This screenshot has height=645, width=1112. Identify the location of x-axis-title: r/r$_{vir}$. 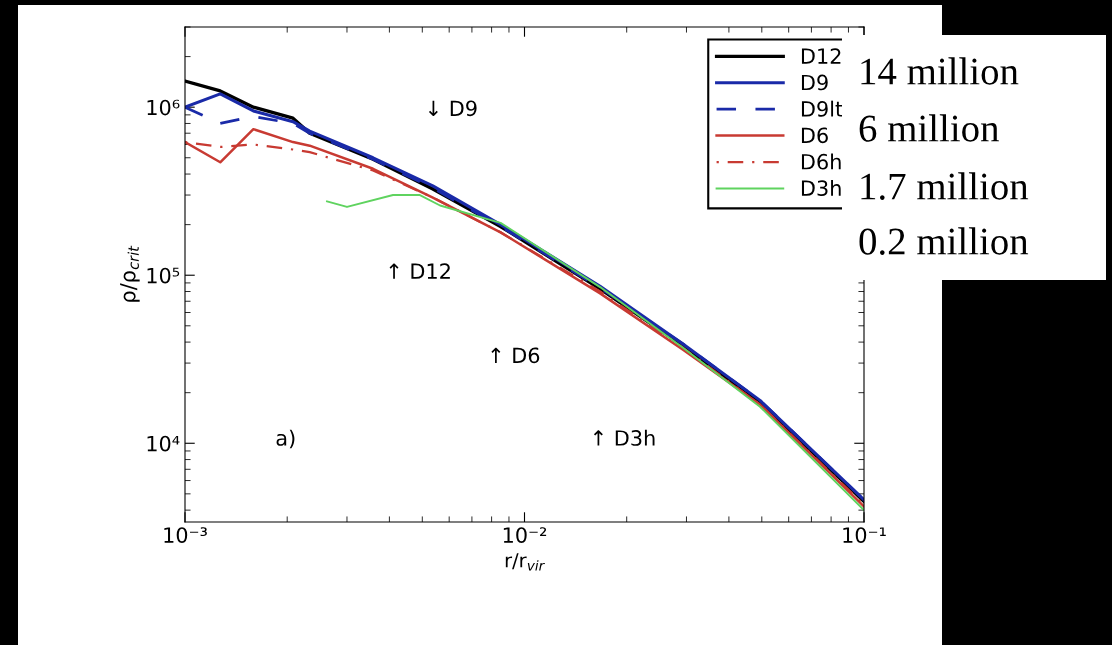
(525, 562).